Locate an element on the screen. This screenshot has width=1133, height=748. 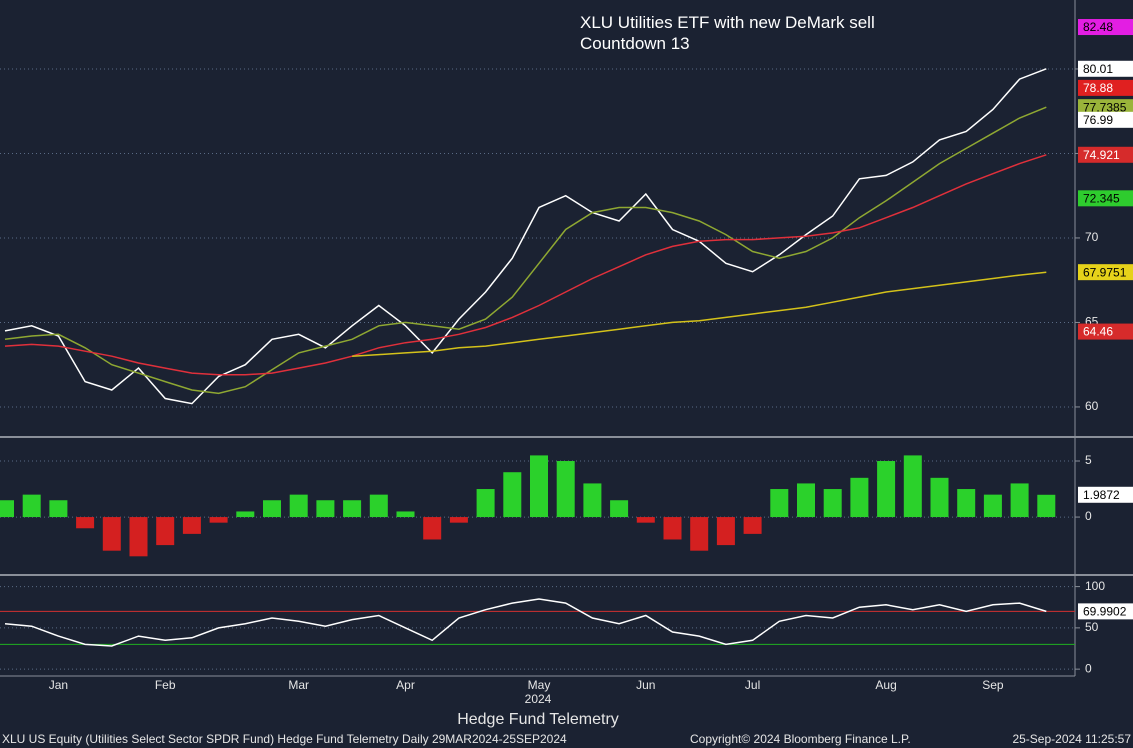
footer-center: Copyright© 2024 Bloomberg Finance L.P. is located at coordinates (800, 739).